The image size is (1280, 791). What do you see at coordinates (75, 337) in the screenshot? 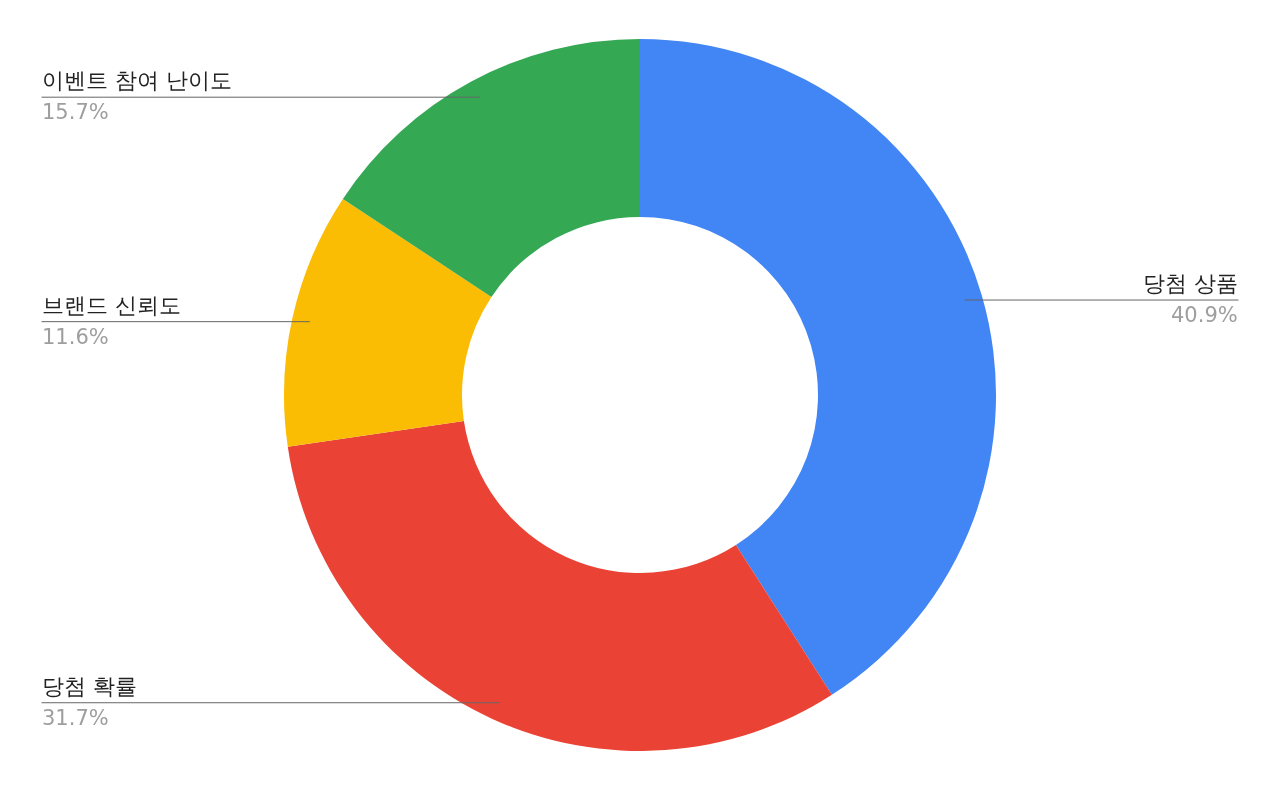
I see `data-label: 11.6%` at bounding box center [75, 337].